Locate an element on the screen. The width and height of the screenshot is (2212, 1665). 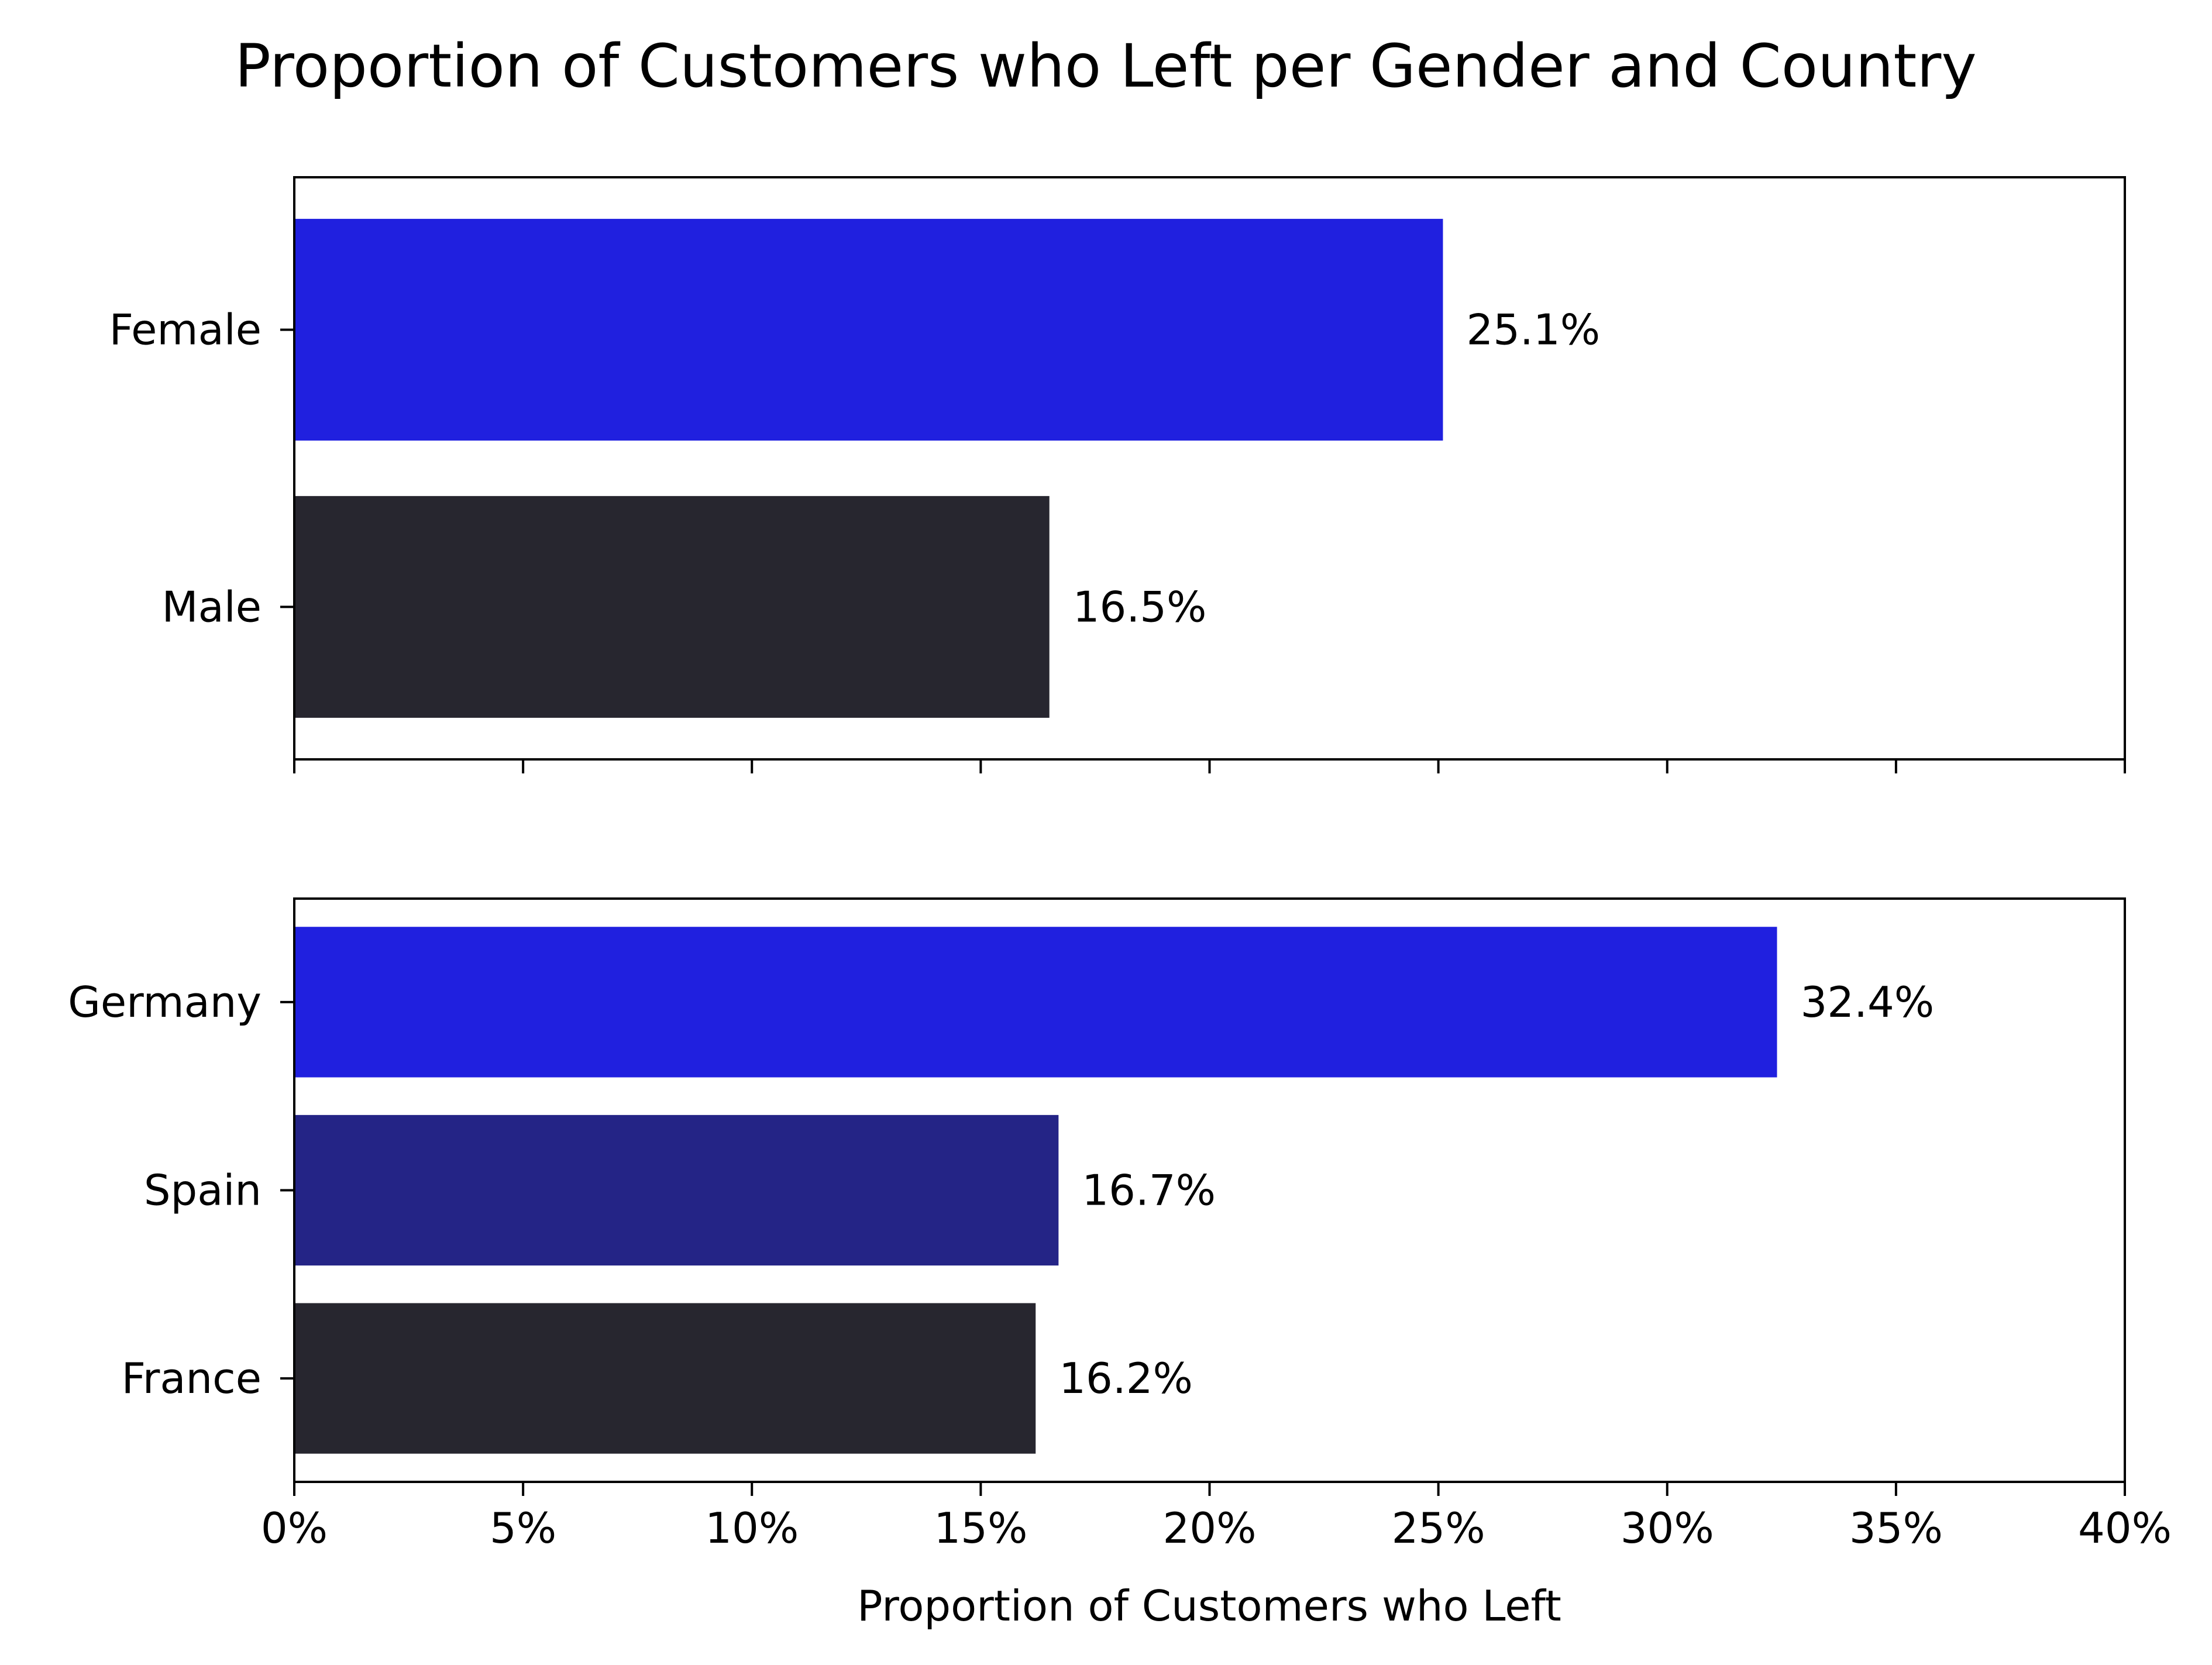
x-tick-label-5: 25% is located at coordinates (1438, 1529).